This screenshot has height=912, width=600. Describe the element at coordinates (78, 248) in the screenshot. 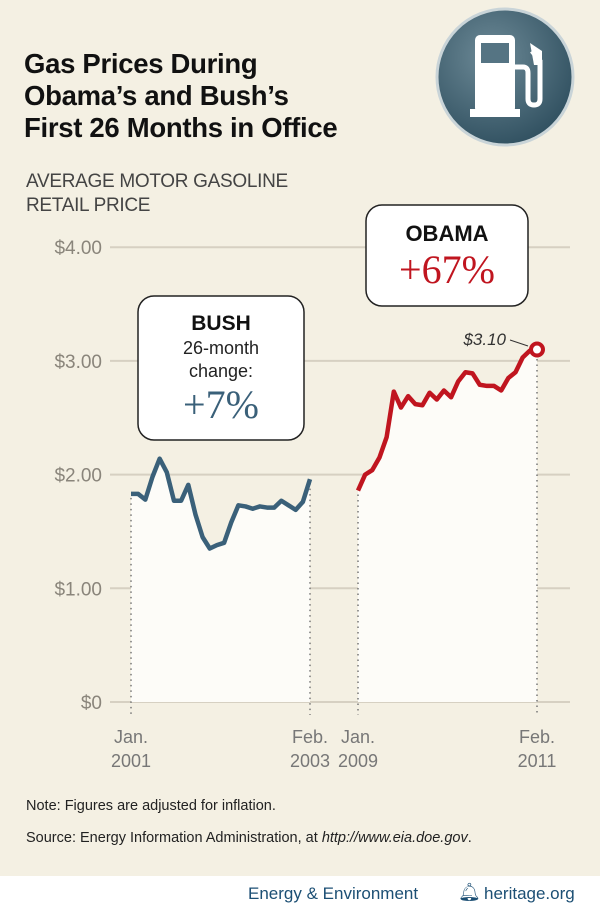

I see `y-tick-label: $4.00` at that location.